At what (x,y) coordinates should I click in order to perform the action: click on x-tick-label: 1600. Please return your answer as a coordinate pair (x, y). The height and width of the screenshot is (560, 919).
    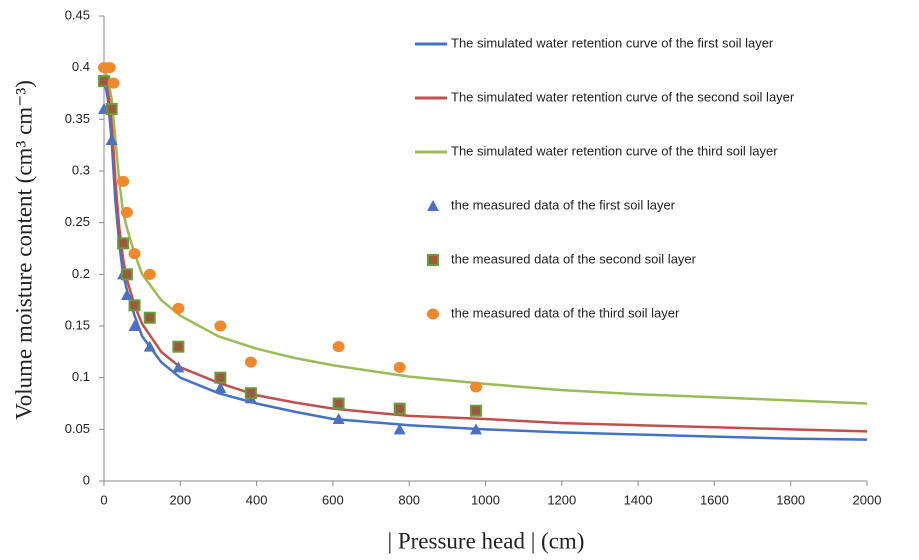
    Looking at the image, I should click on (714, 499).